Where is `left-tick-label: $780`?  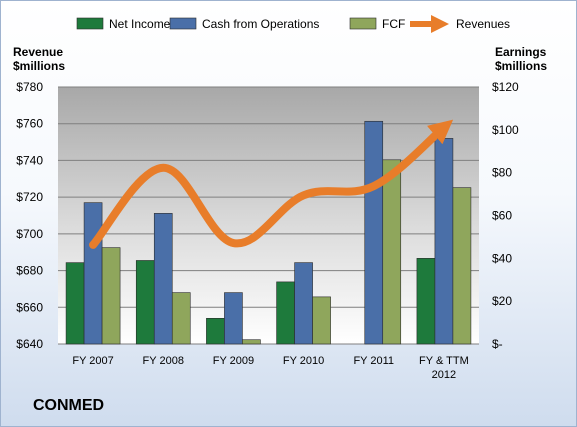
left-tick-label: $780 is located at coordinates (29, 87).